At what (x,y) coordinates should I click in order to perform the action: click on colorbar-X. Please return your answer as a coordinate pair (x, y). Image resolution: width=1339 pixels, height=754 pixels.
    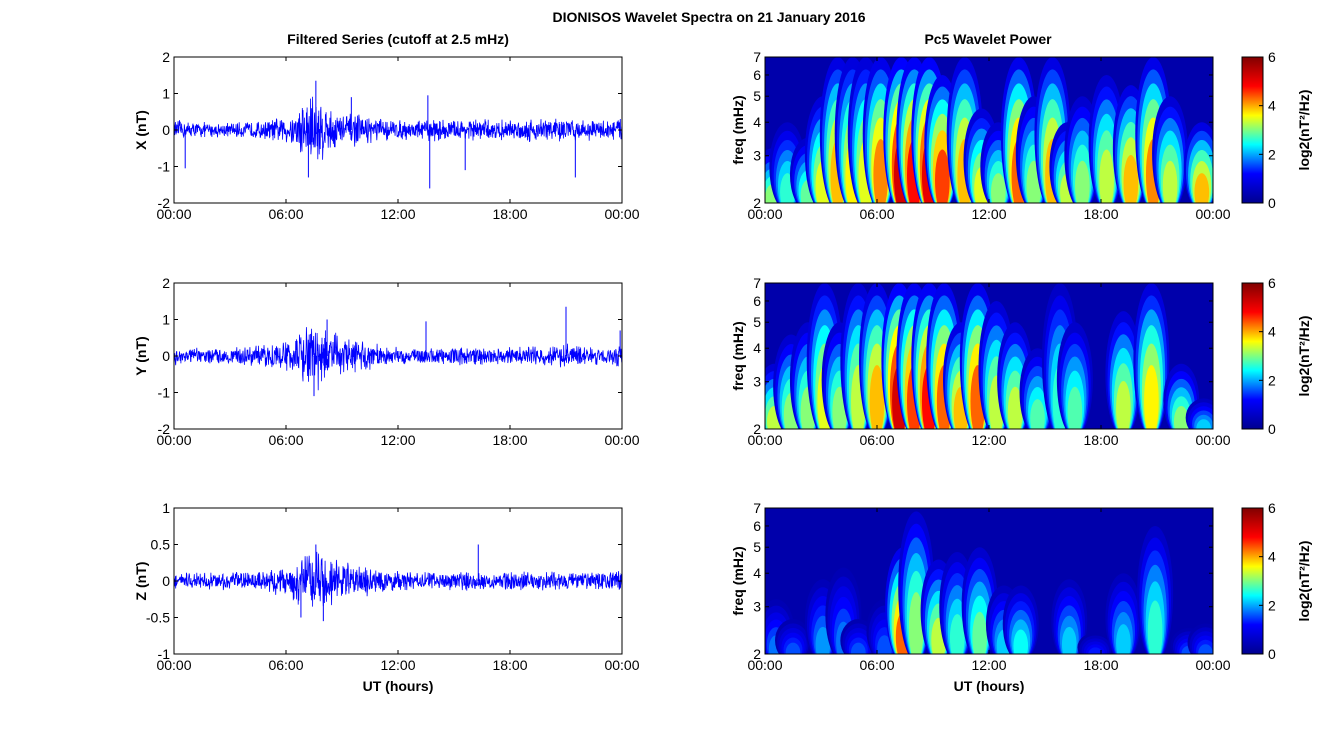
    Looking at the image, I should click on (1252, 130).